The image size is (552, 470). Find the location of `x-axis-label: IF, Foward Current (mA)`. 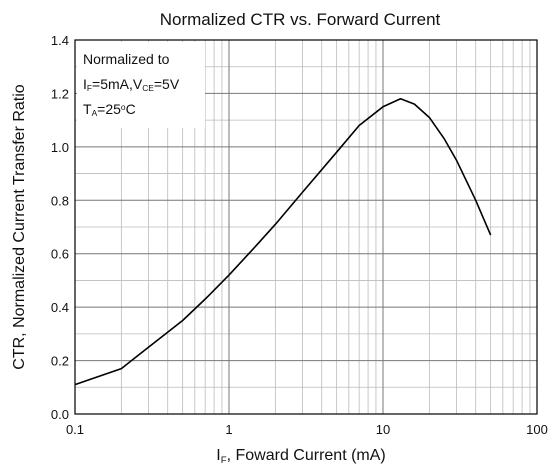

x-axis-label: IF, Foward Current (mA) is located at coordinates (300, 456).